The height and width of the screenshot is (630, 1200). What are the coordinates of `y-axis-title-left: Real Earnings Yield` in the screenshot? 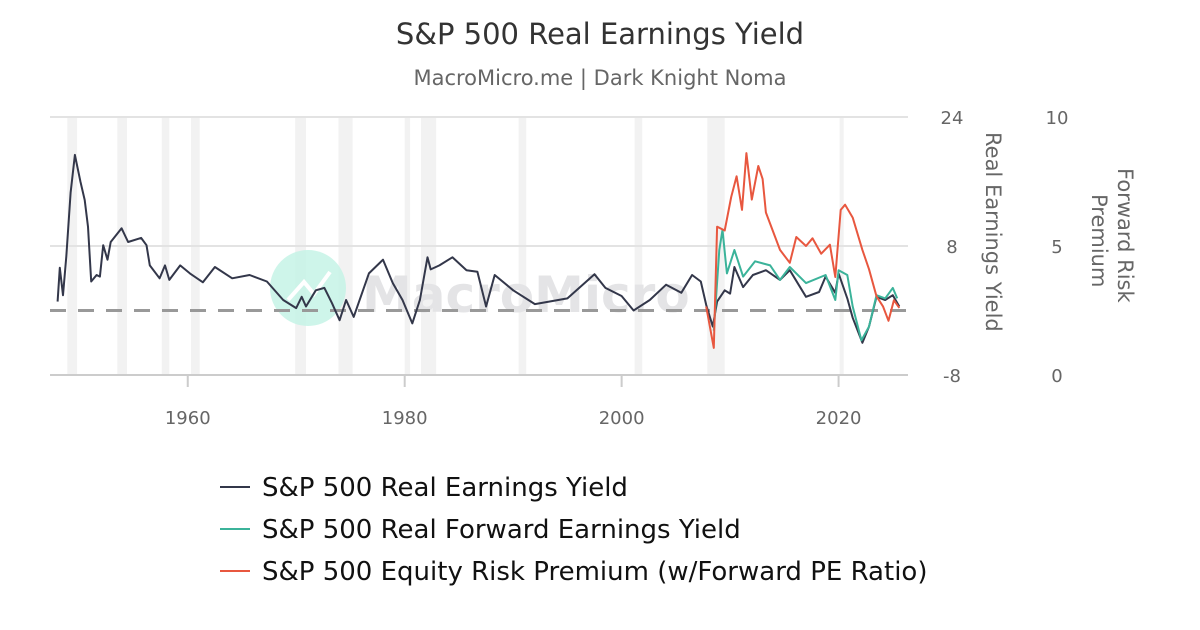 It's located at (993, 232).